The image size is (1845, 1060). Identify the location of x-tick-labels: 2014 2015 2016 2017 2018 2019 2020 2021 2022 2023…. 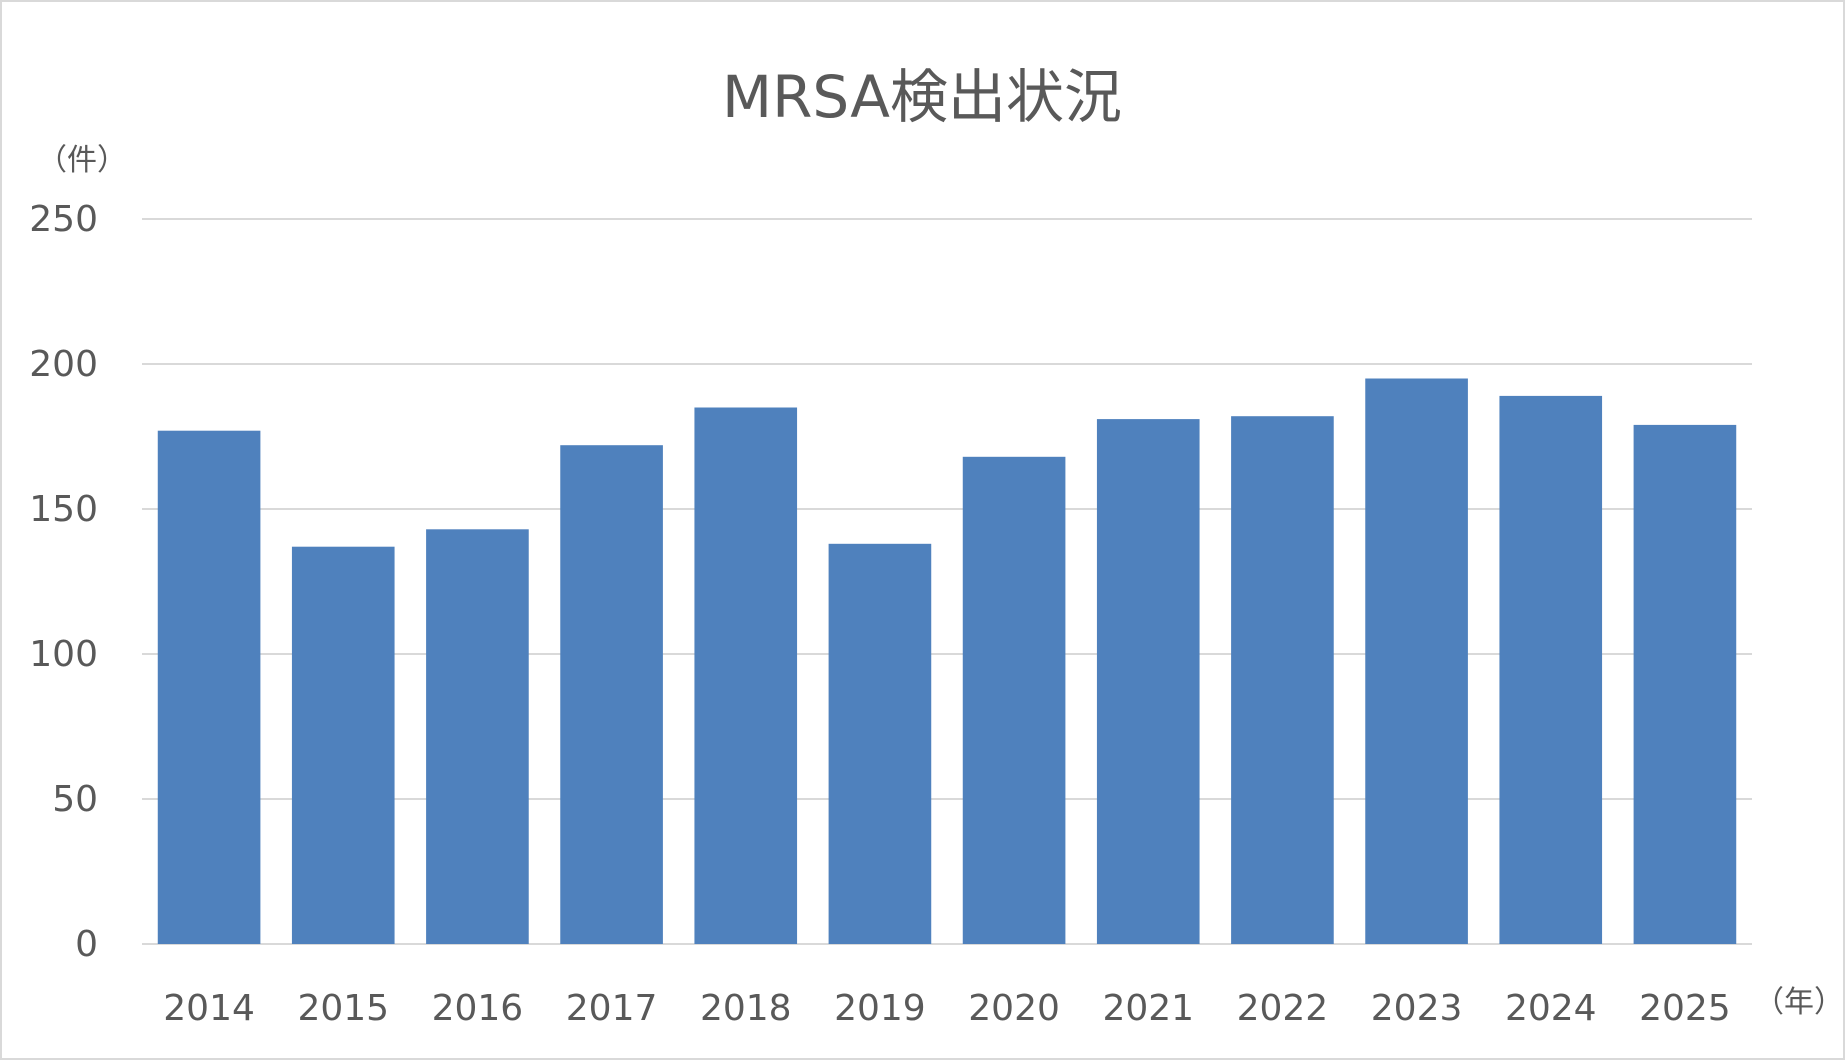
(946, 1008).